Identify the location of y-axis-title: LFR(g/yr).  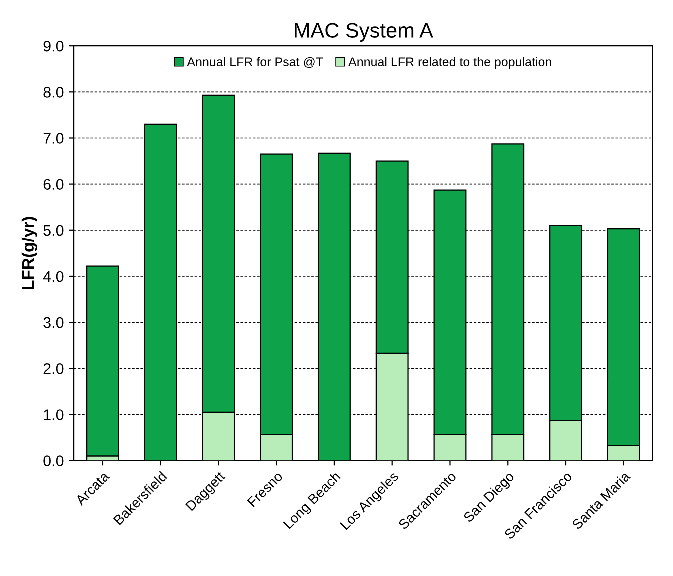
(30, 253).